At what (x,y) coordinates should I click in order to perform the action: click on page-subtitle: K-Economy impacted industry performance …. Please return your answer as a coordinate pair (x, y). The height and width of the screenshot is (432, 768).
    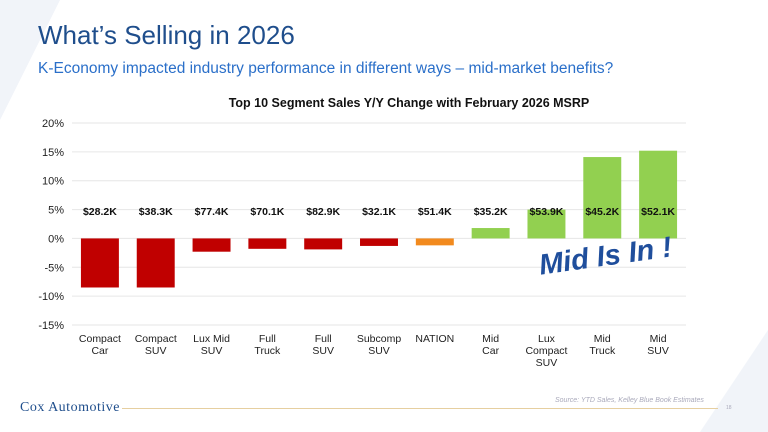
    Looking at the image, I should click on (326, 68).